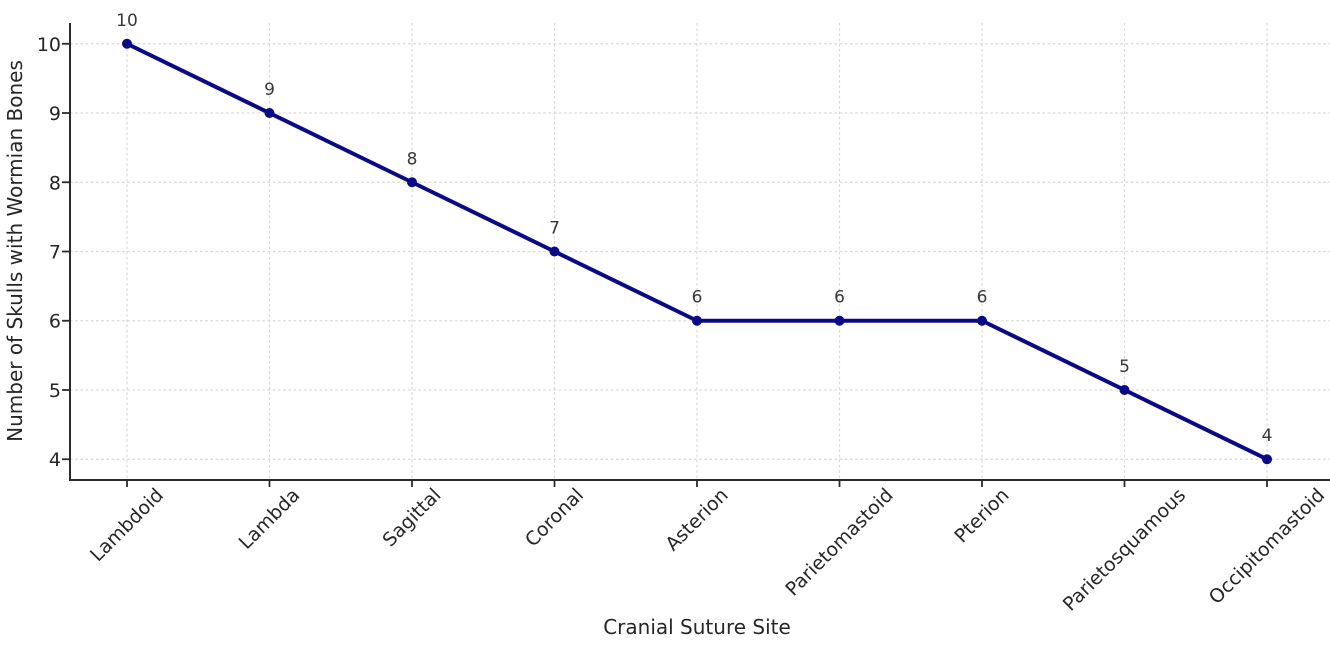 This screenshot has height=647, width=1330. What do you see at coordinates (127, 525) in the screenshot?
I see `x-tick-label: Lambdoid` at bounding box center [127, 525].